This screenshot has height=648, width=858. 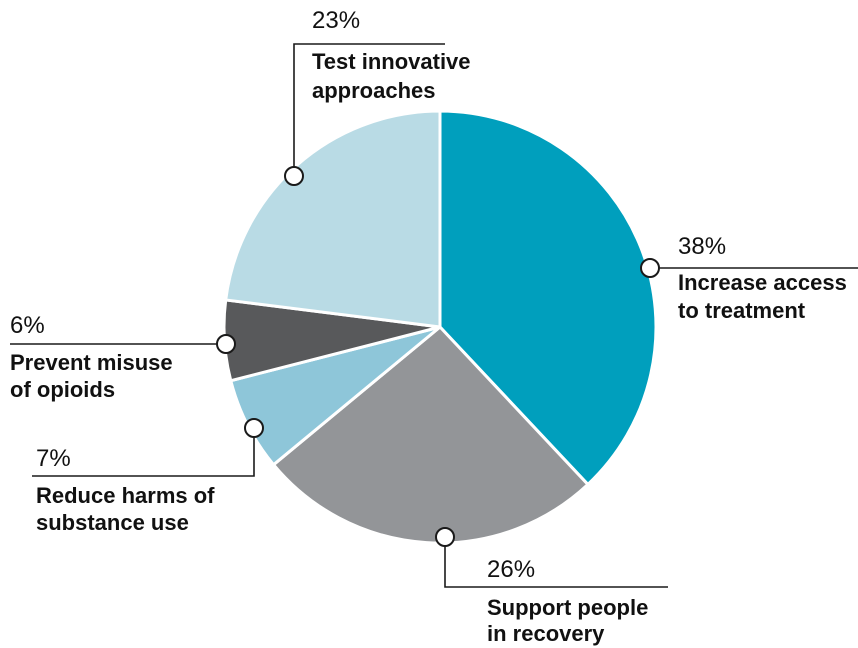 What do you see at coordinates (91, 362) in the screenshot?
I see `slice-category-label: Prevent misuse` at bounding box center [91, 362].